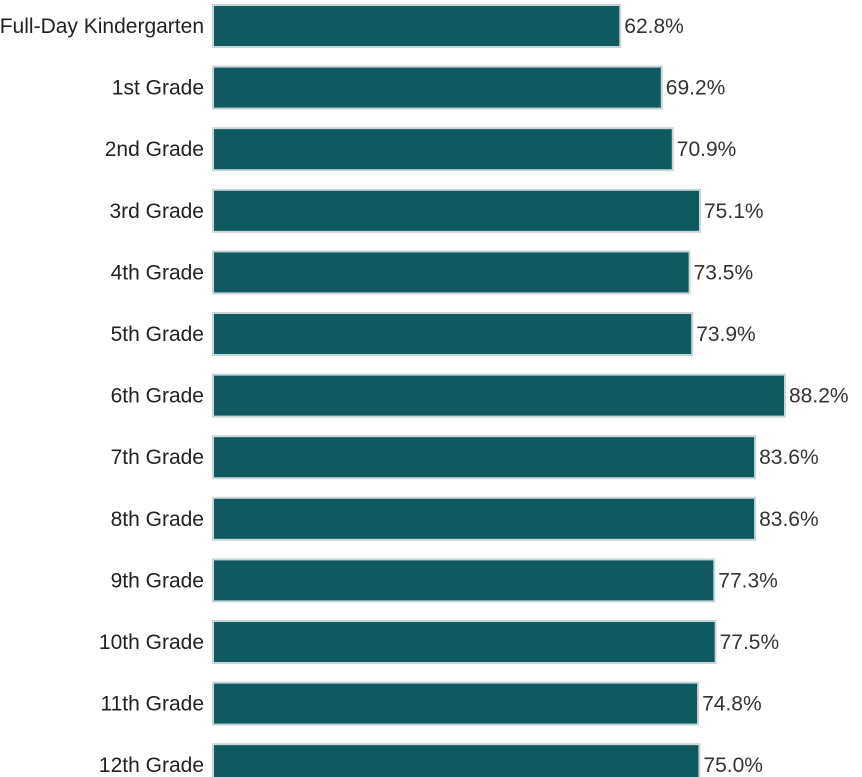 Image resolution: width=862 pixels, height=777 pixels. I want to click on value-label: 70.9%, so click(707, 149).